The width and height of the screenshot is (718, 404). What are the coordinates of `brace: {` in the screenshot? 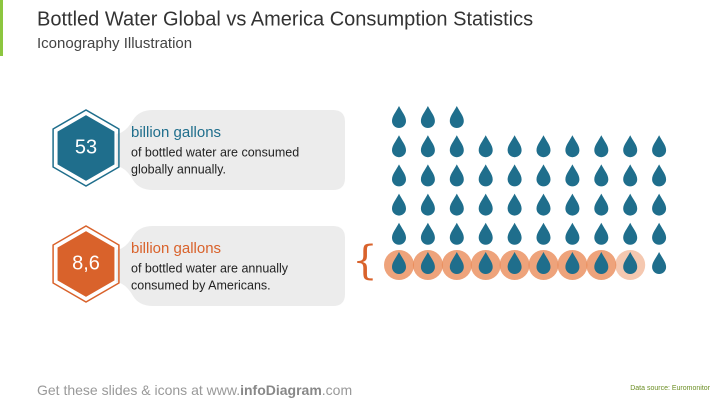 It's located at (364, 261).